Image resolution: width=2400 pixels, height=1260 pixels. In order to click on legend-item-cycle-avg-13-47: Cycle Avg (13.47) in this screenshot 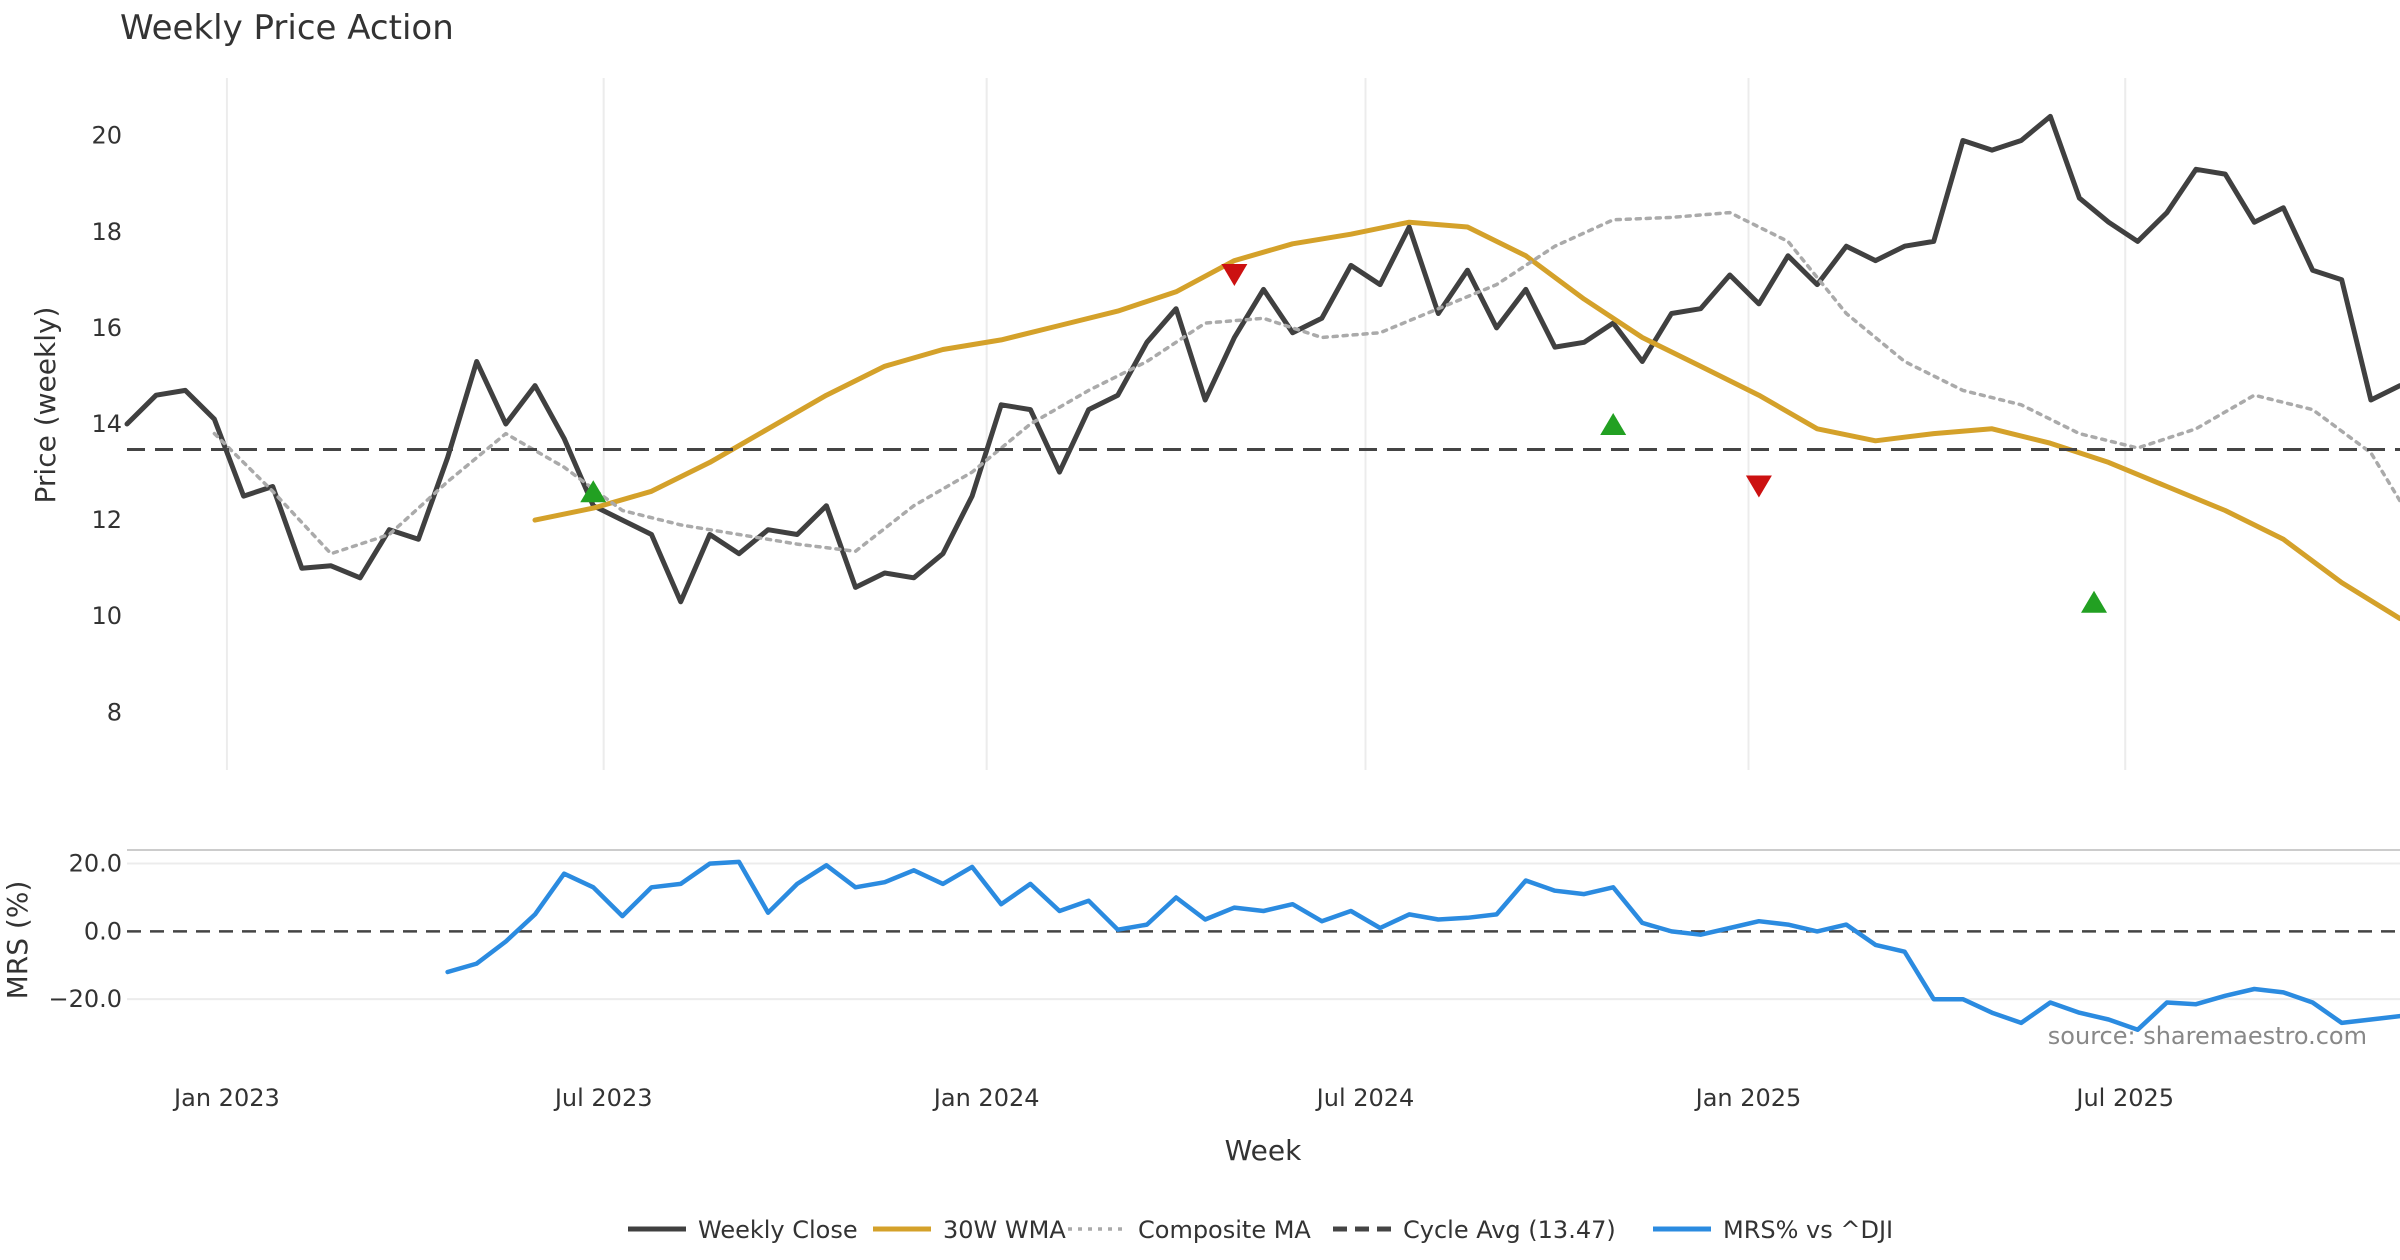, I will do `click(1474, 1230)`.